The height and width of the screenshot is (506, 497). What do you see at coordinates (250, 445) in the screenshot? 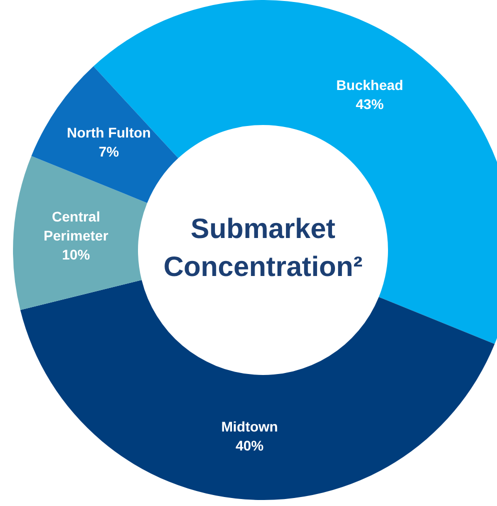
I see `data-label: 40%` at bounding box center [250, 445].